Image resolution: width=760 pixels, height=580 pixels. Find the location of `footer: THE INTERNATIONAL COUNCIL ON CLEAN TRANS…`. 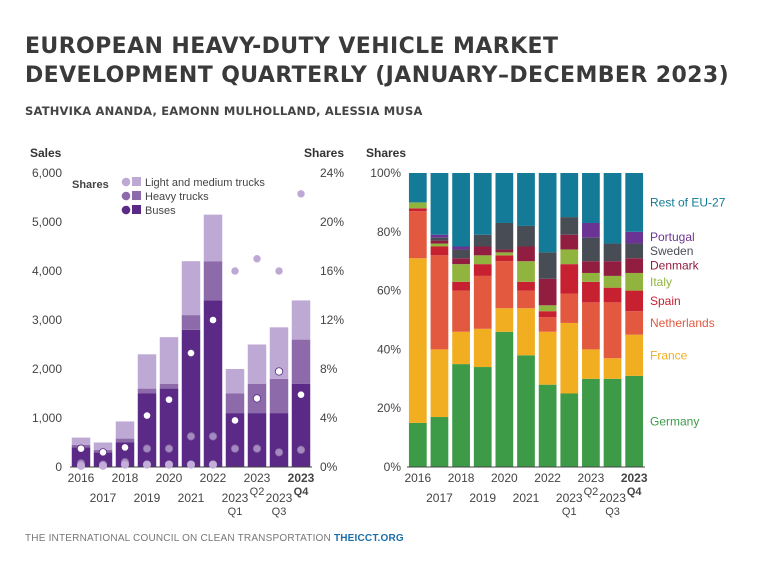

footer: THE INTERNATIONAL COUNCIL ON CLEAN TRANS… is located at coordinates (214, 538).